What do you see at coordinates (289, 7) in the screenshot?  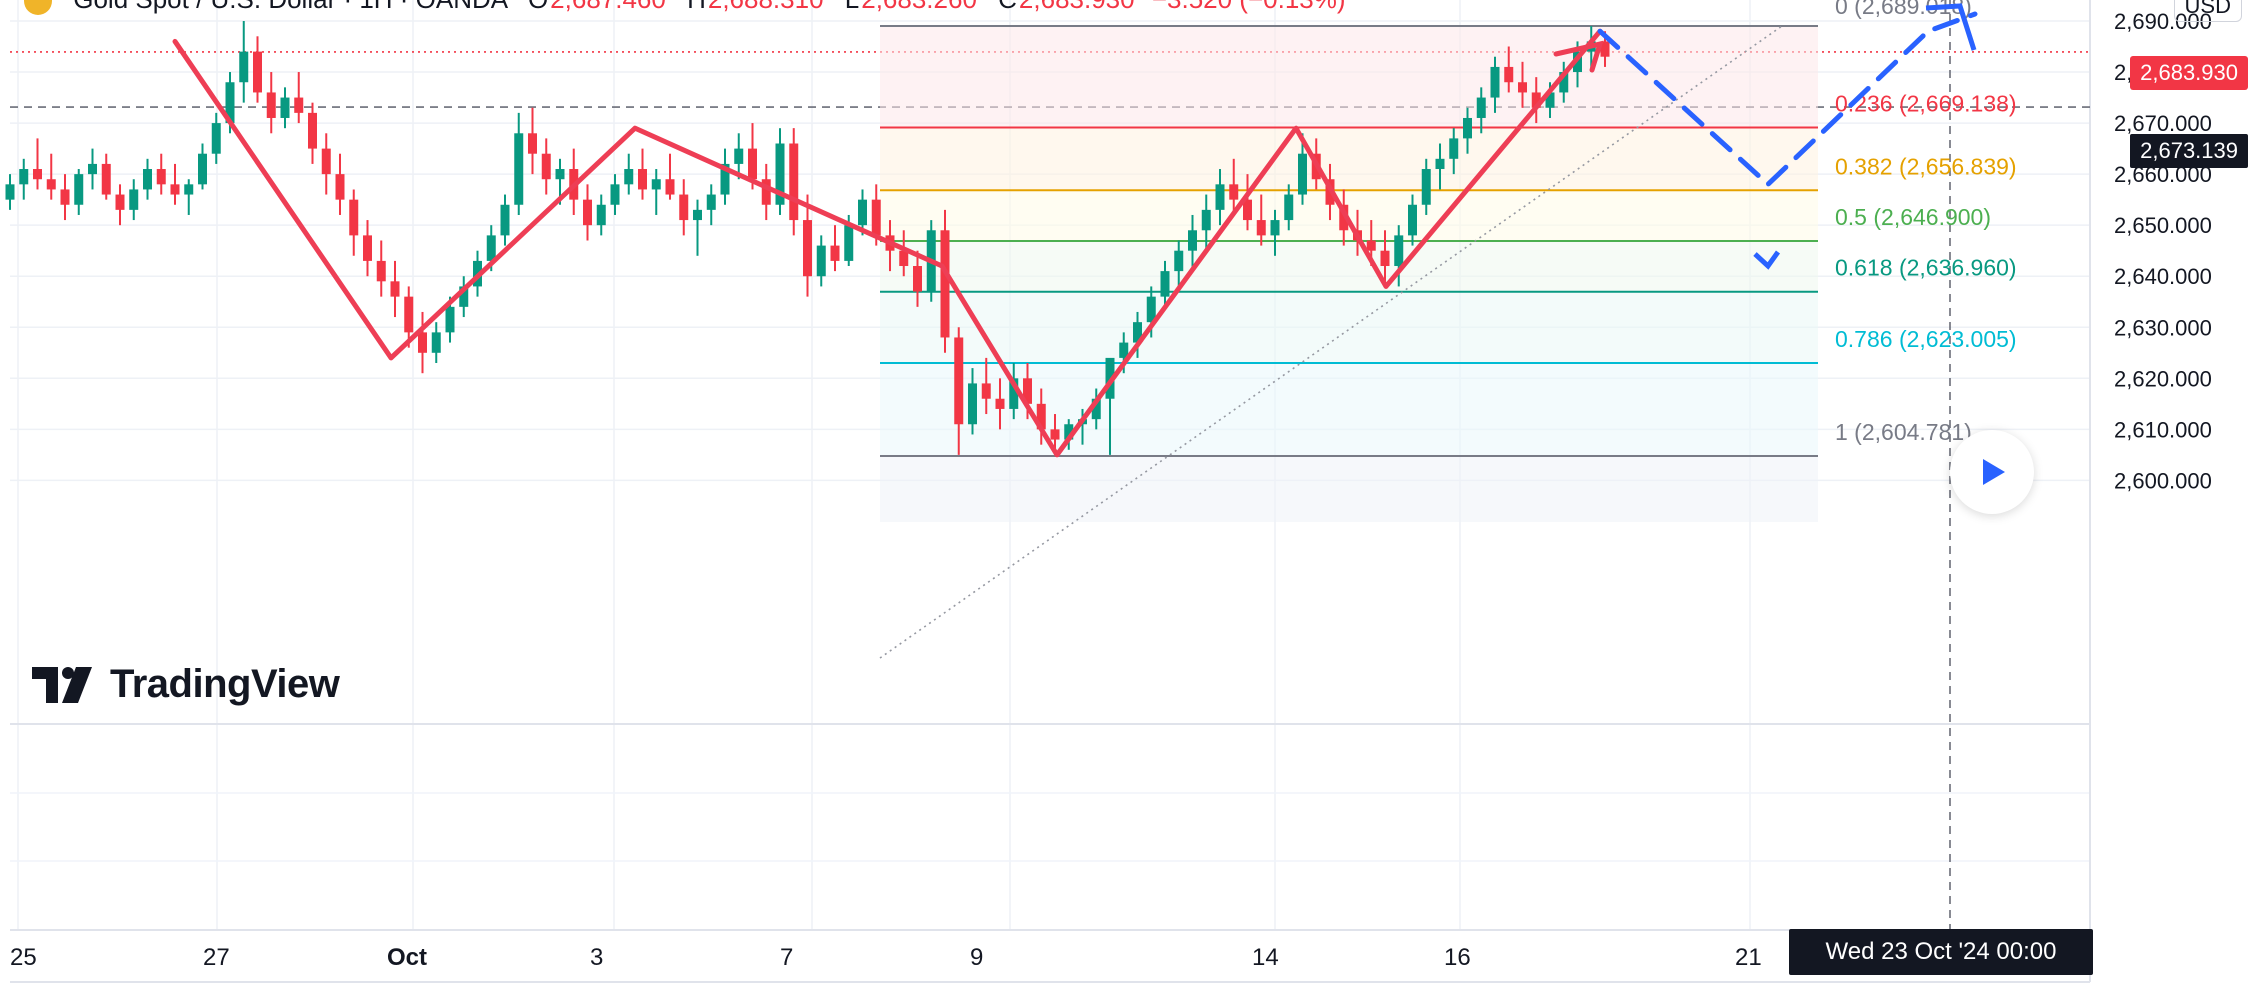 I see `symbol-title: Gold Spot / U.S. Dollar · 1H · OANDA` at bounding box center [289, 7].